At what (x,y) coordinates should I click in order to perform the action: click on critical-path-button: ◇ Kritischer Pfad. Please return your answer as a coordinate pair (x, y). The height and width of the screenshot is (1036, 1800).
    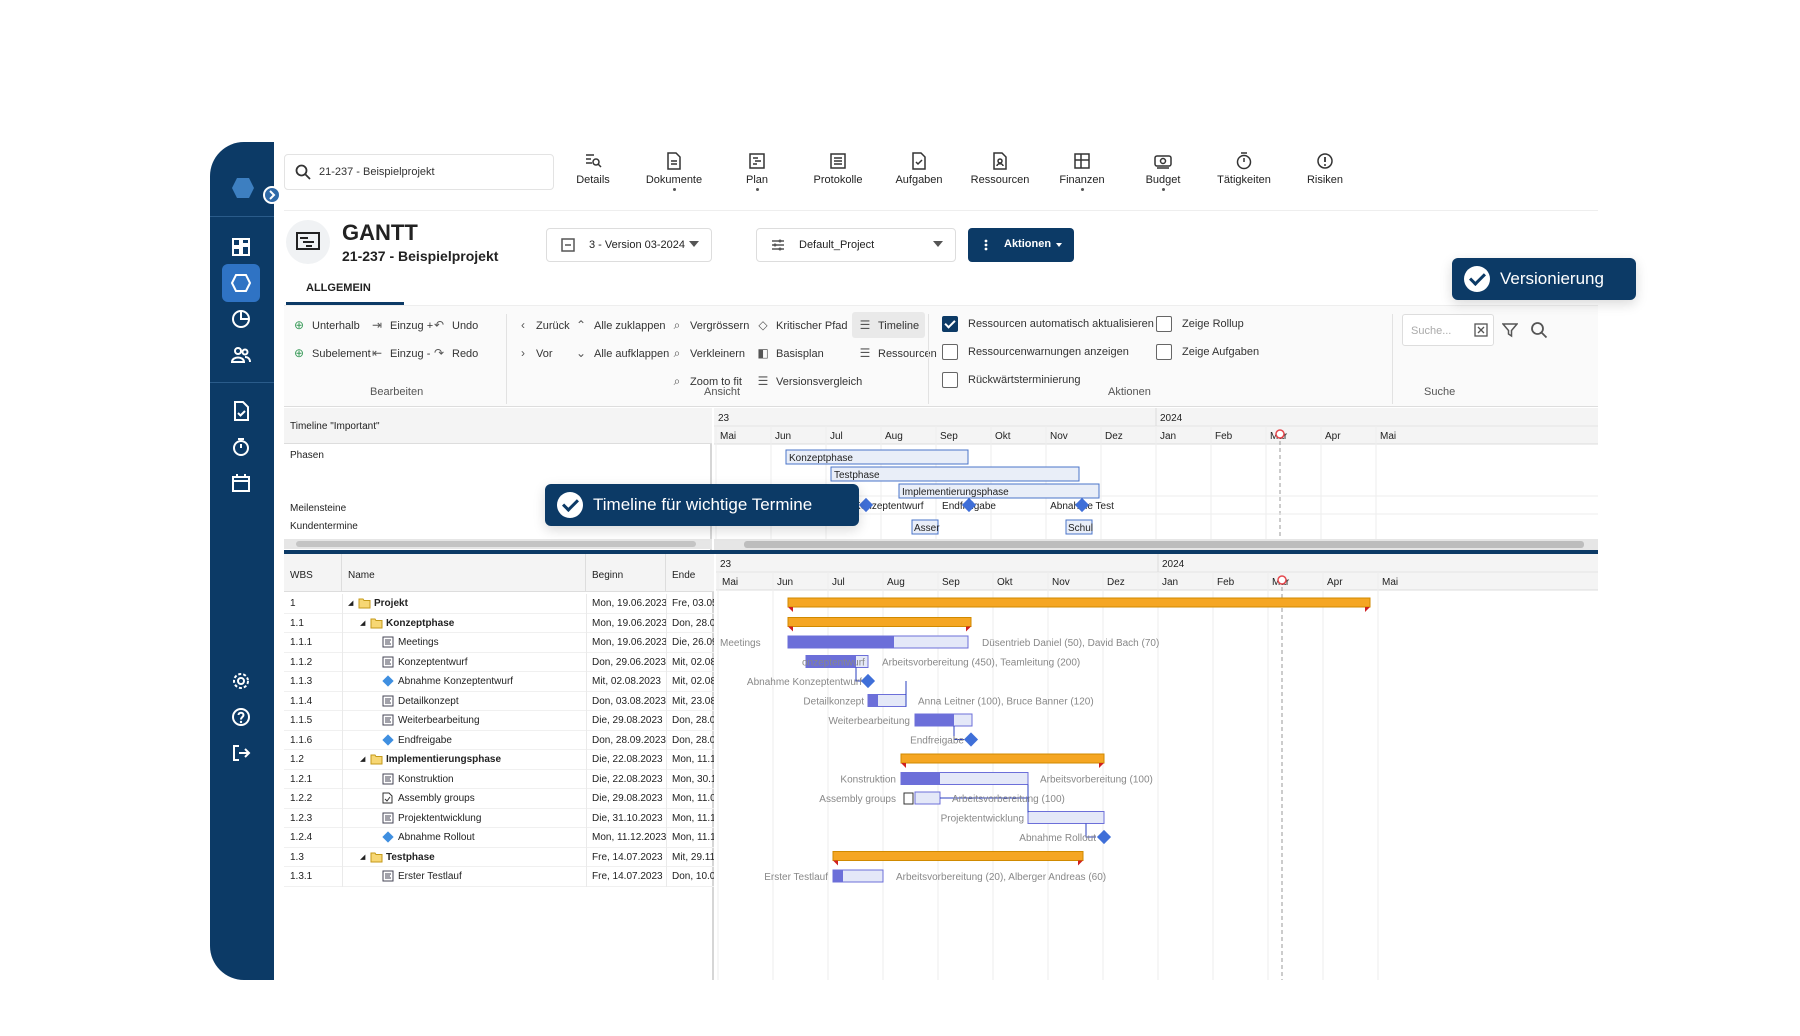
    Looking at the image, I should click on (801, 325).